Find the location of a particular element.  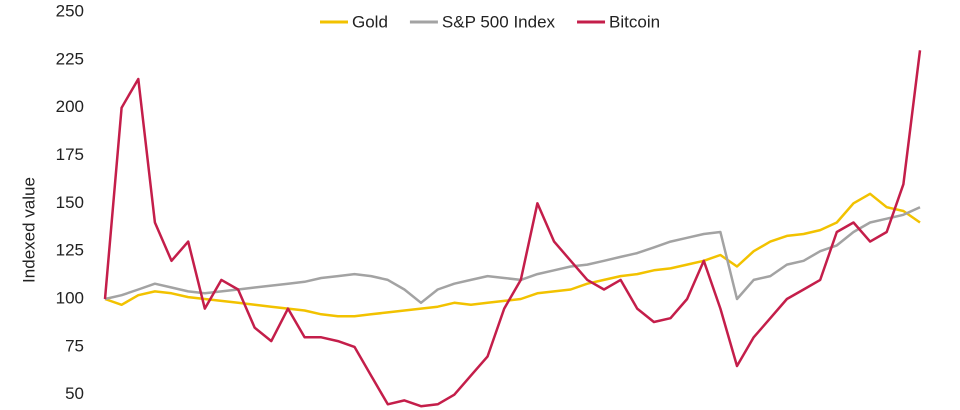

y-tick-label: 250 is located at coordinates (70, 10).